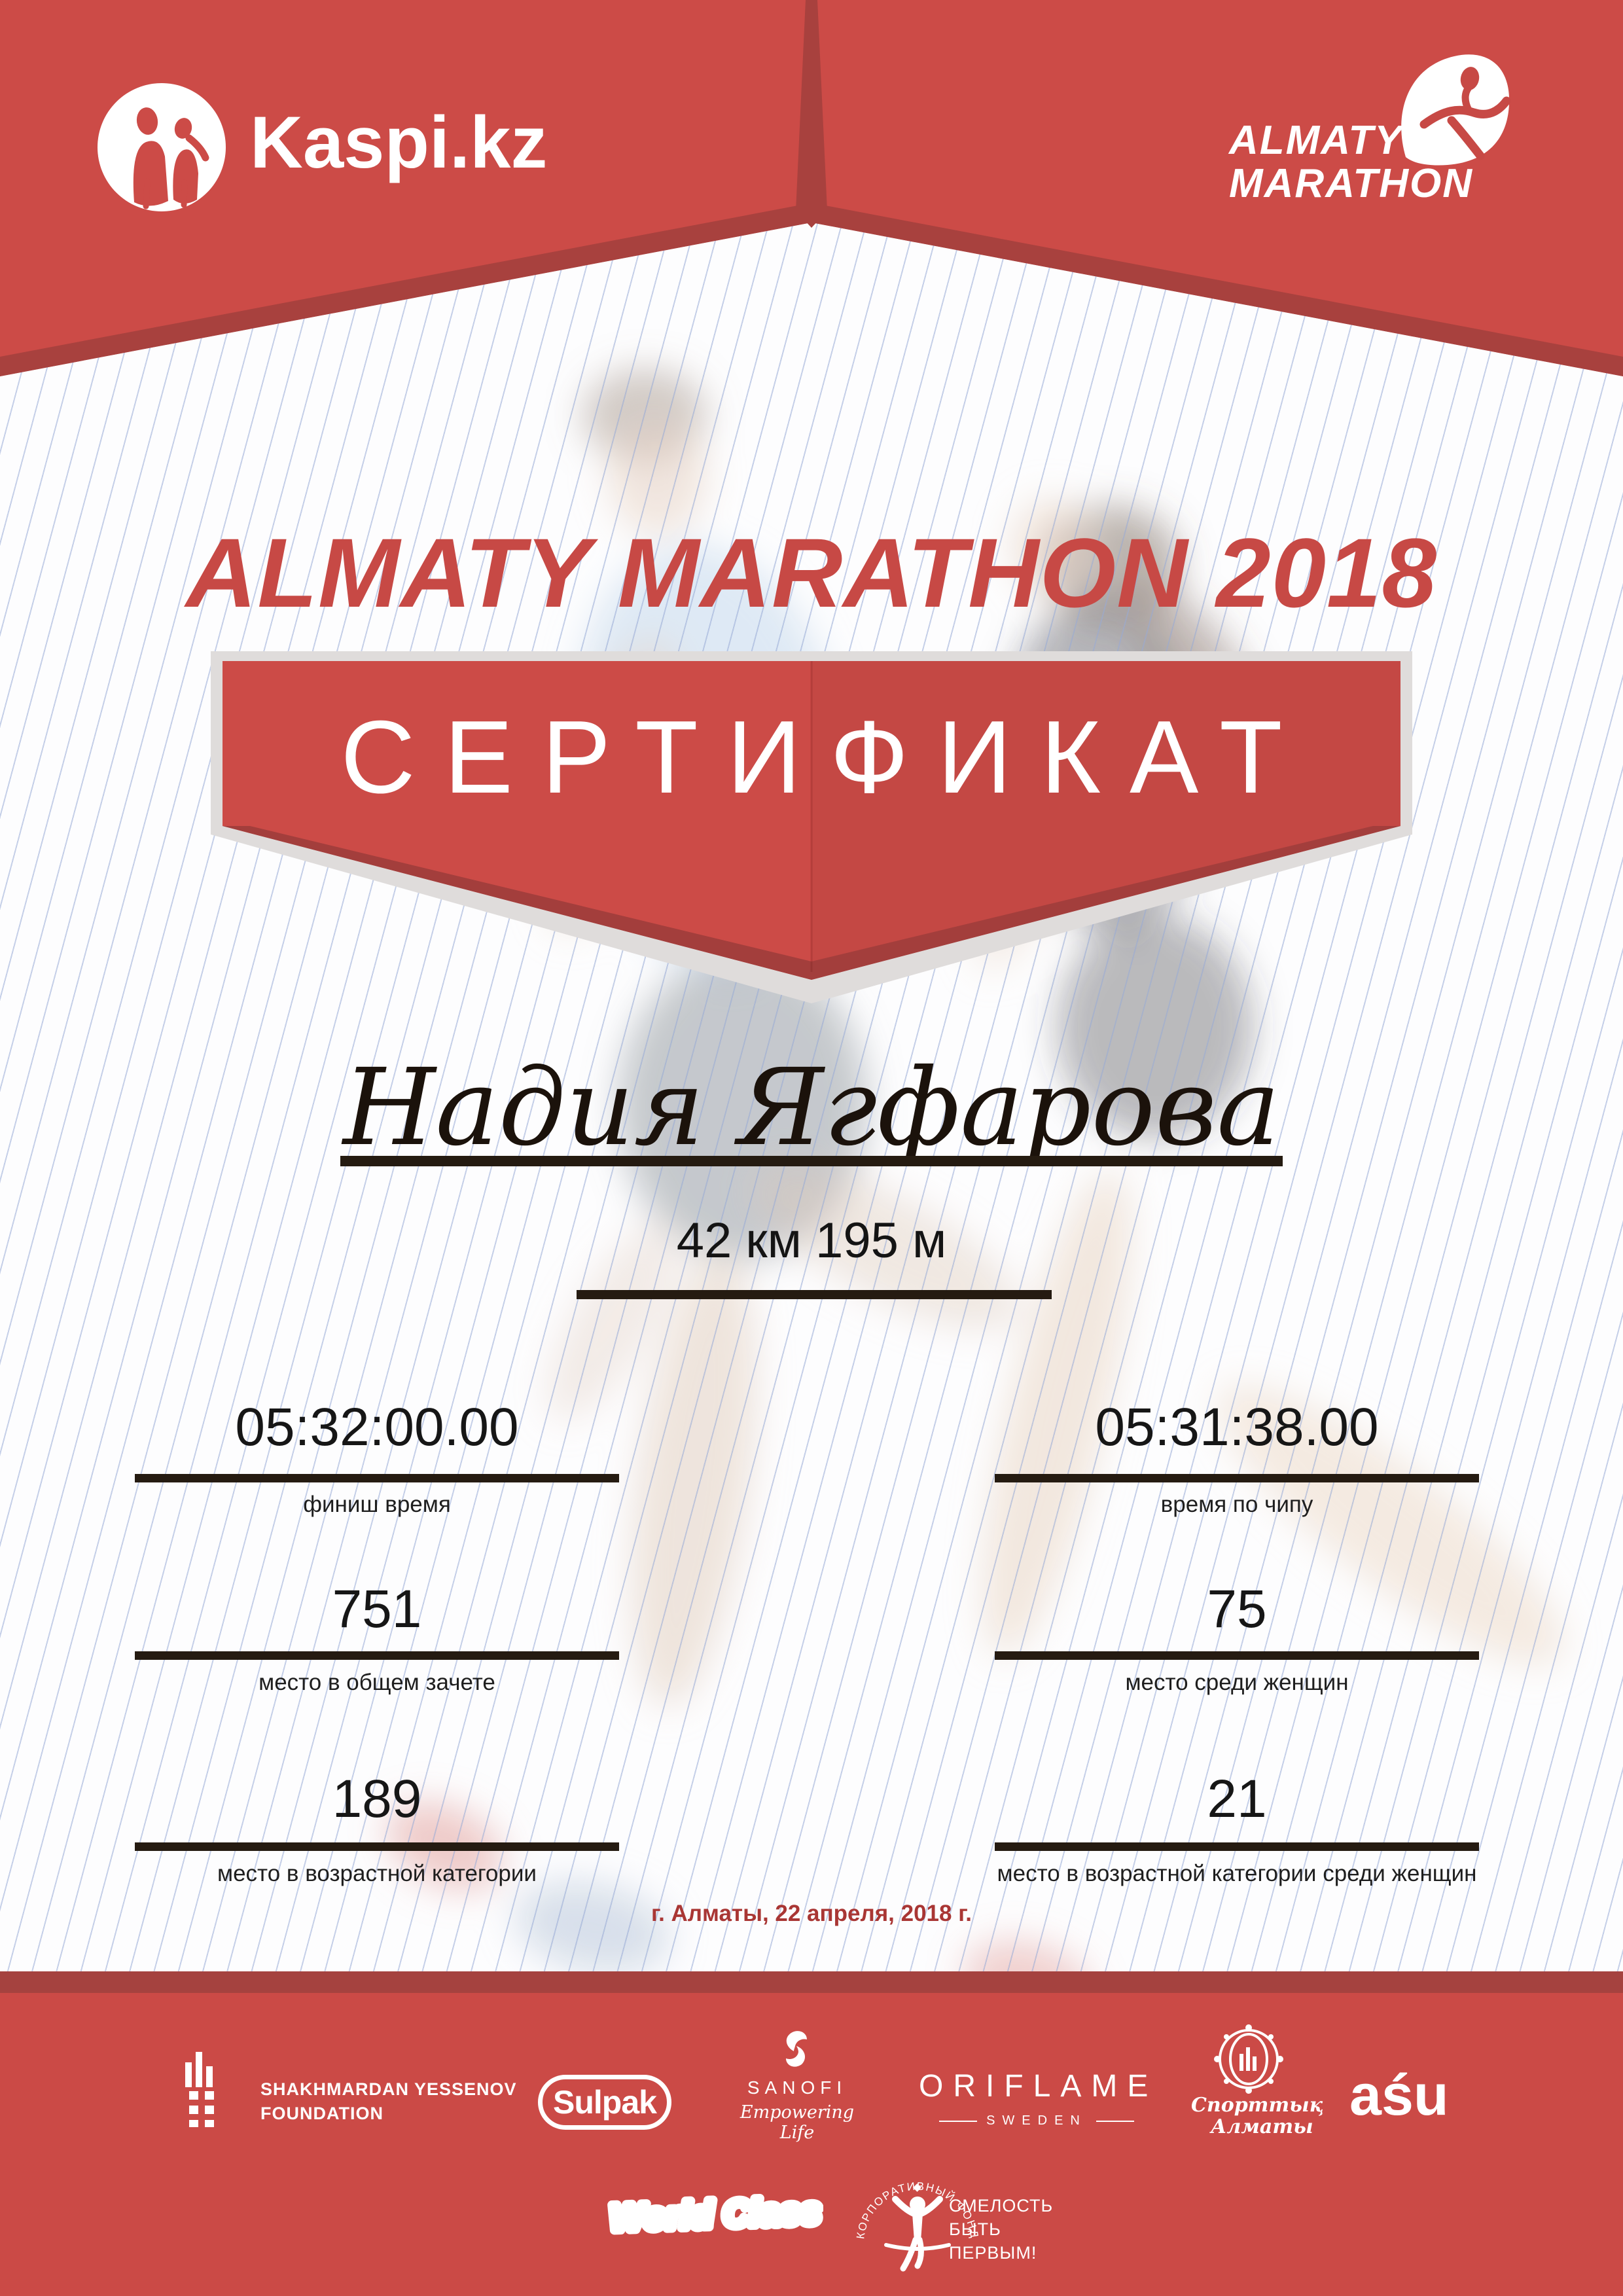  What do you see at coordinates (825, 758) in the screenshot?
I see `certificate-banner-text: СЕРТИФИКАТ` at bounding box center [825, 758].